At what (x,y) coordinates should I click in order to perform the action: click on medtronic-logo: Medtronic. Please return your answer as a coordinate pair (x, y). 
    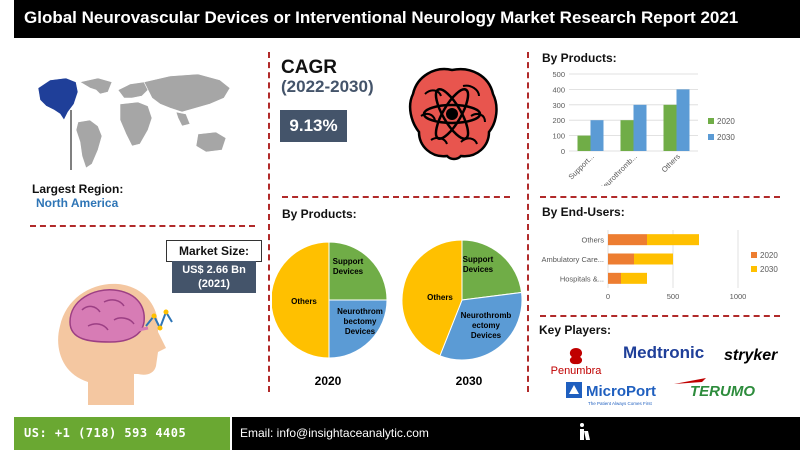
    Looking at the image, I should click on (663, 352).